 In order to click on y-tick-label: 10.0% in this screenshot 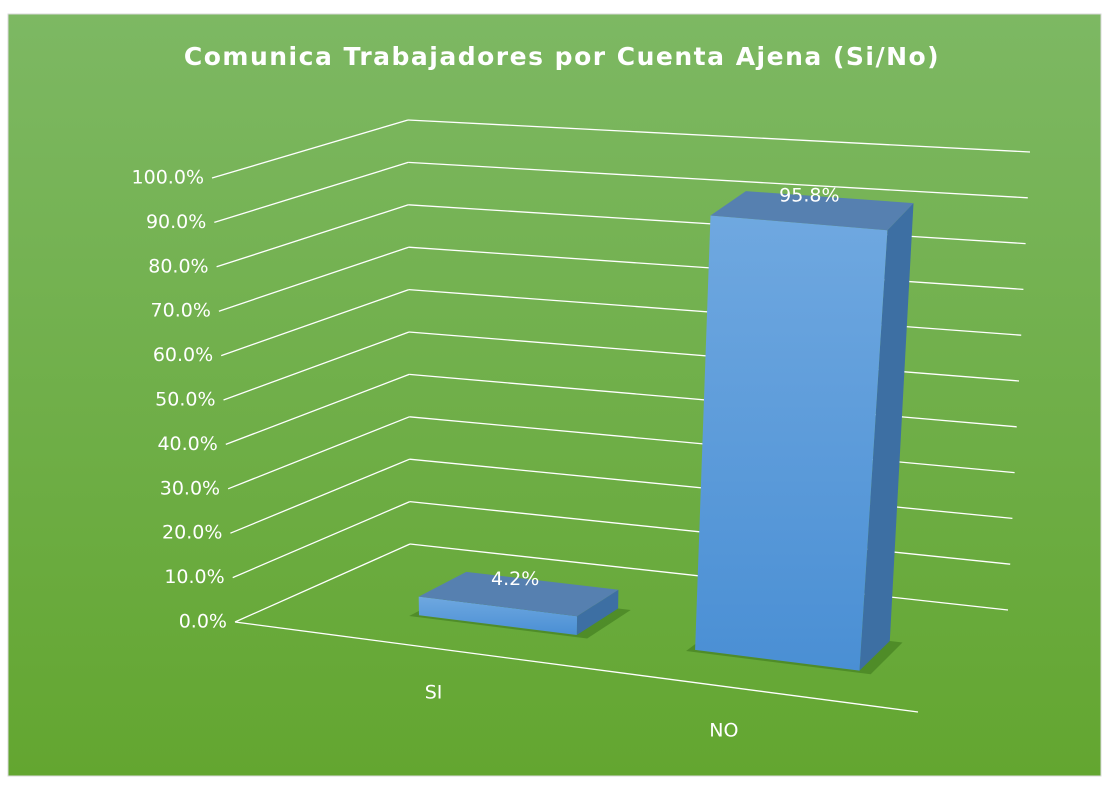, I will do `click(194, 577)`.